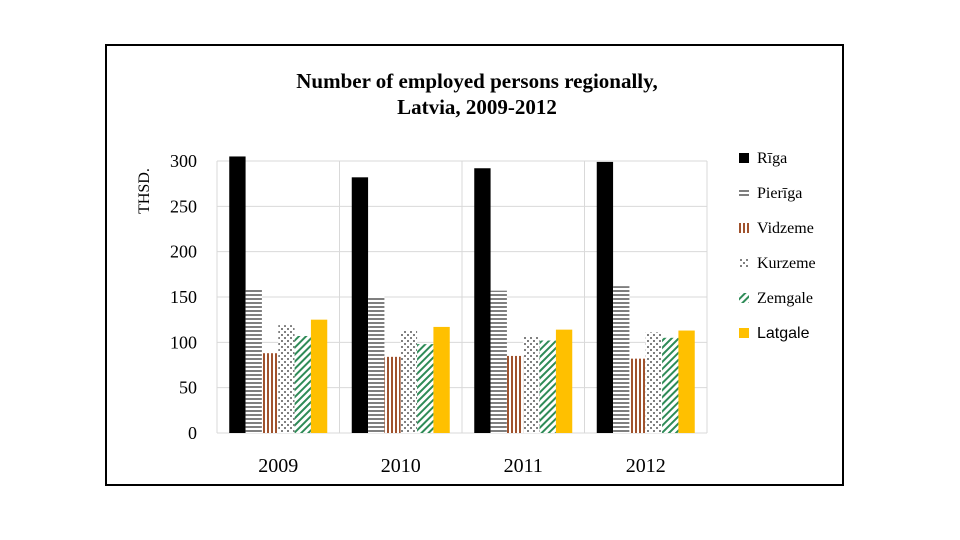 The image size is (960, 540). I want to click on legend-label-rīga: Rīga, so click(772, 158).